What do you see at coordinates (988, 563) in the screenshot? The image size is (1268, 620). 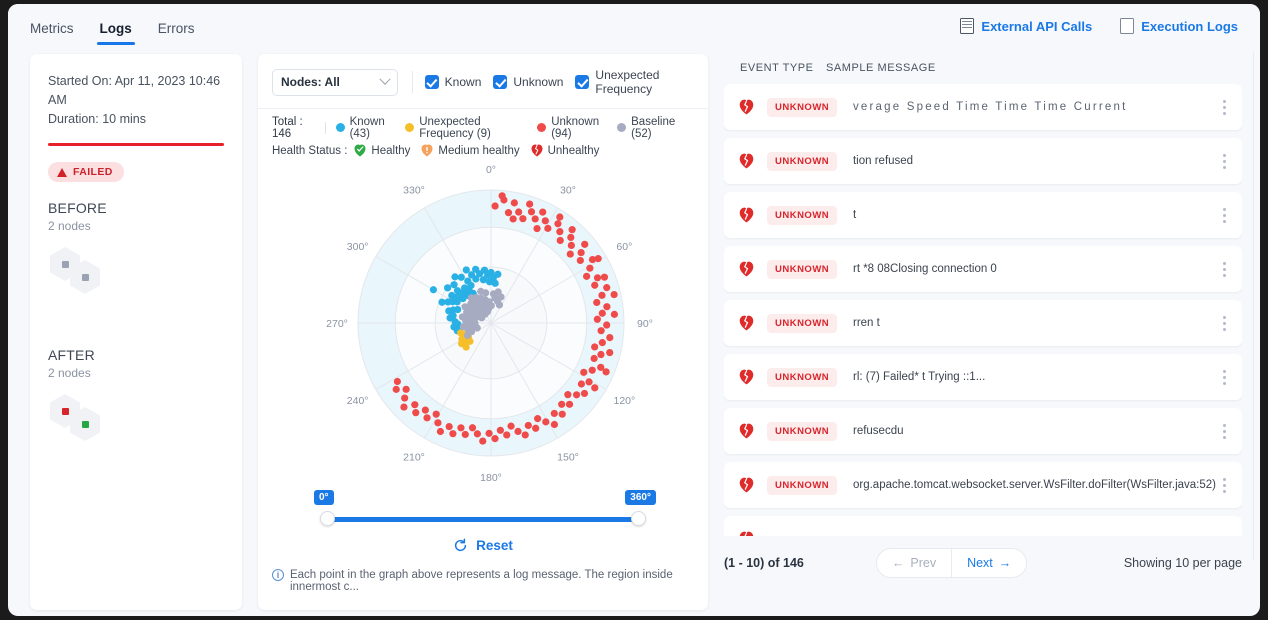 I see `next-page-button: Next →` at bounding box center [988, 563].